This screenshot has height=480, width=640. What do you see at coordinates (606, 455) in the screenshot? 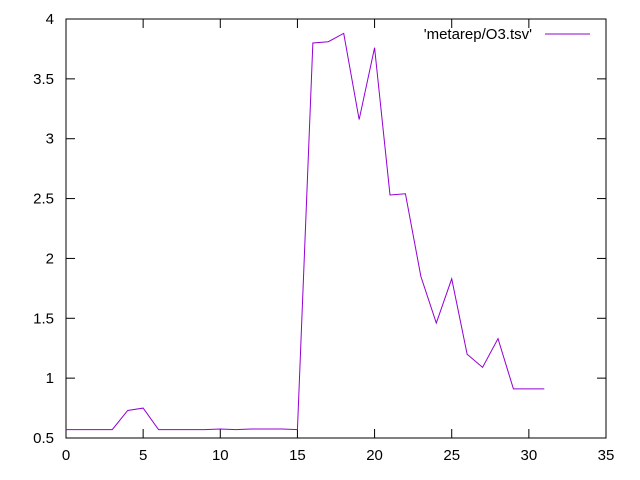
I see `x-tick-label: 35` at bounding box center [606, 455].